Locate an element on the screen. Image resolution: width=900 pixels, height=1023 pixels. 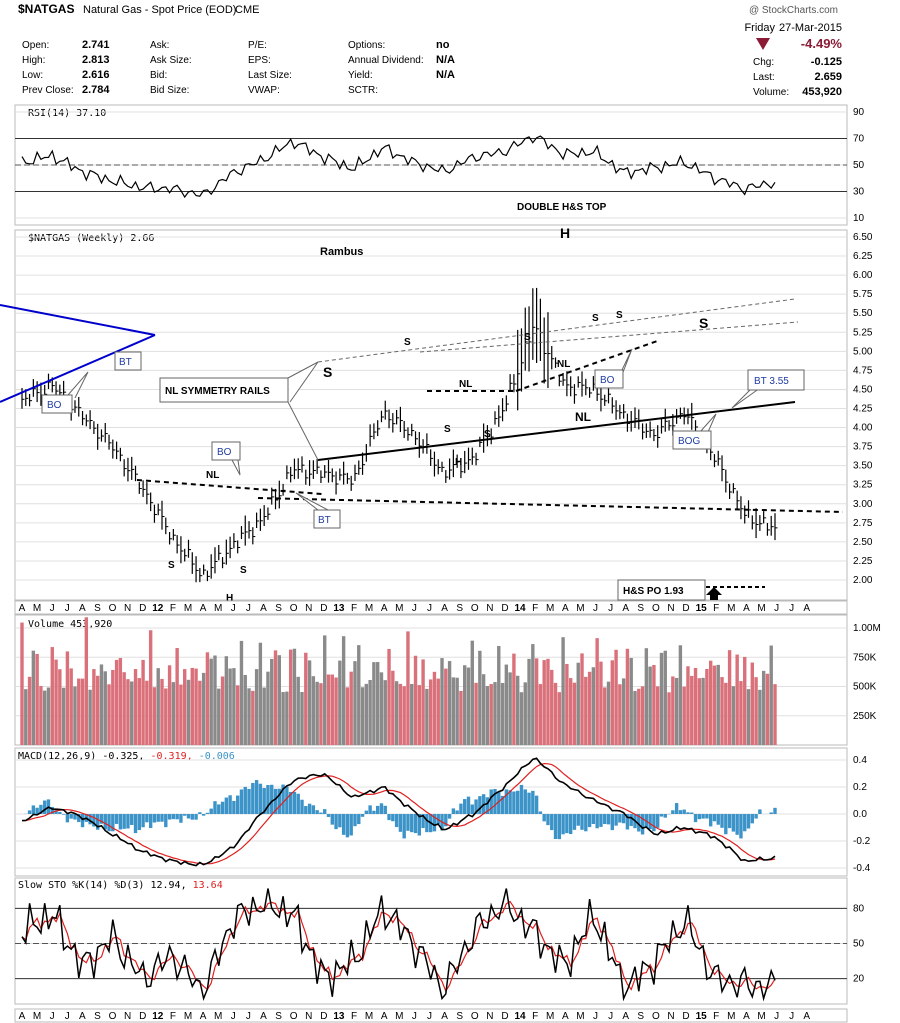
quote-label: Prev Close: is located at coordinates (48, 90).